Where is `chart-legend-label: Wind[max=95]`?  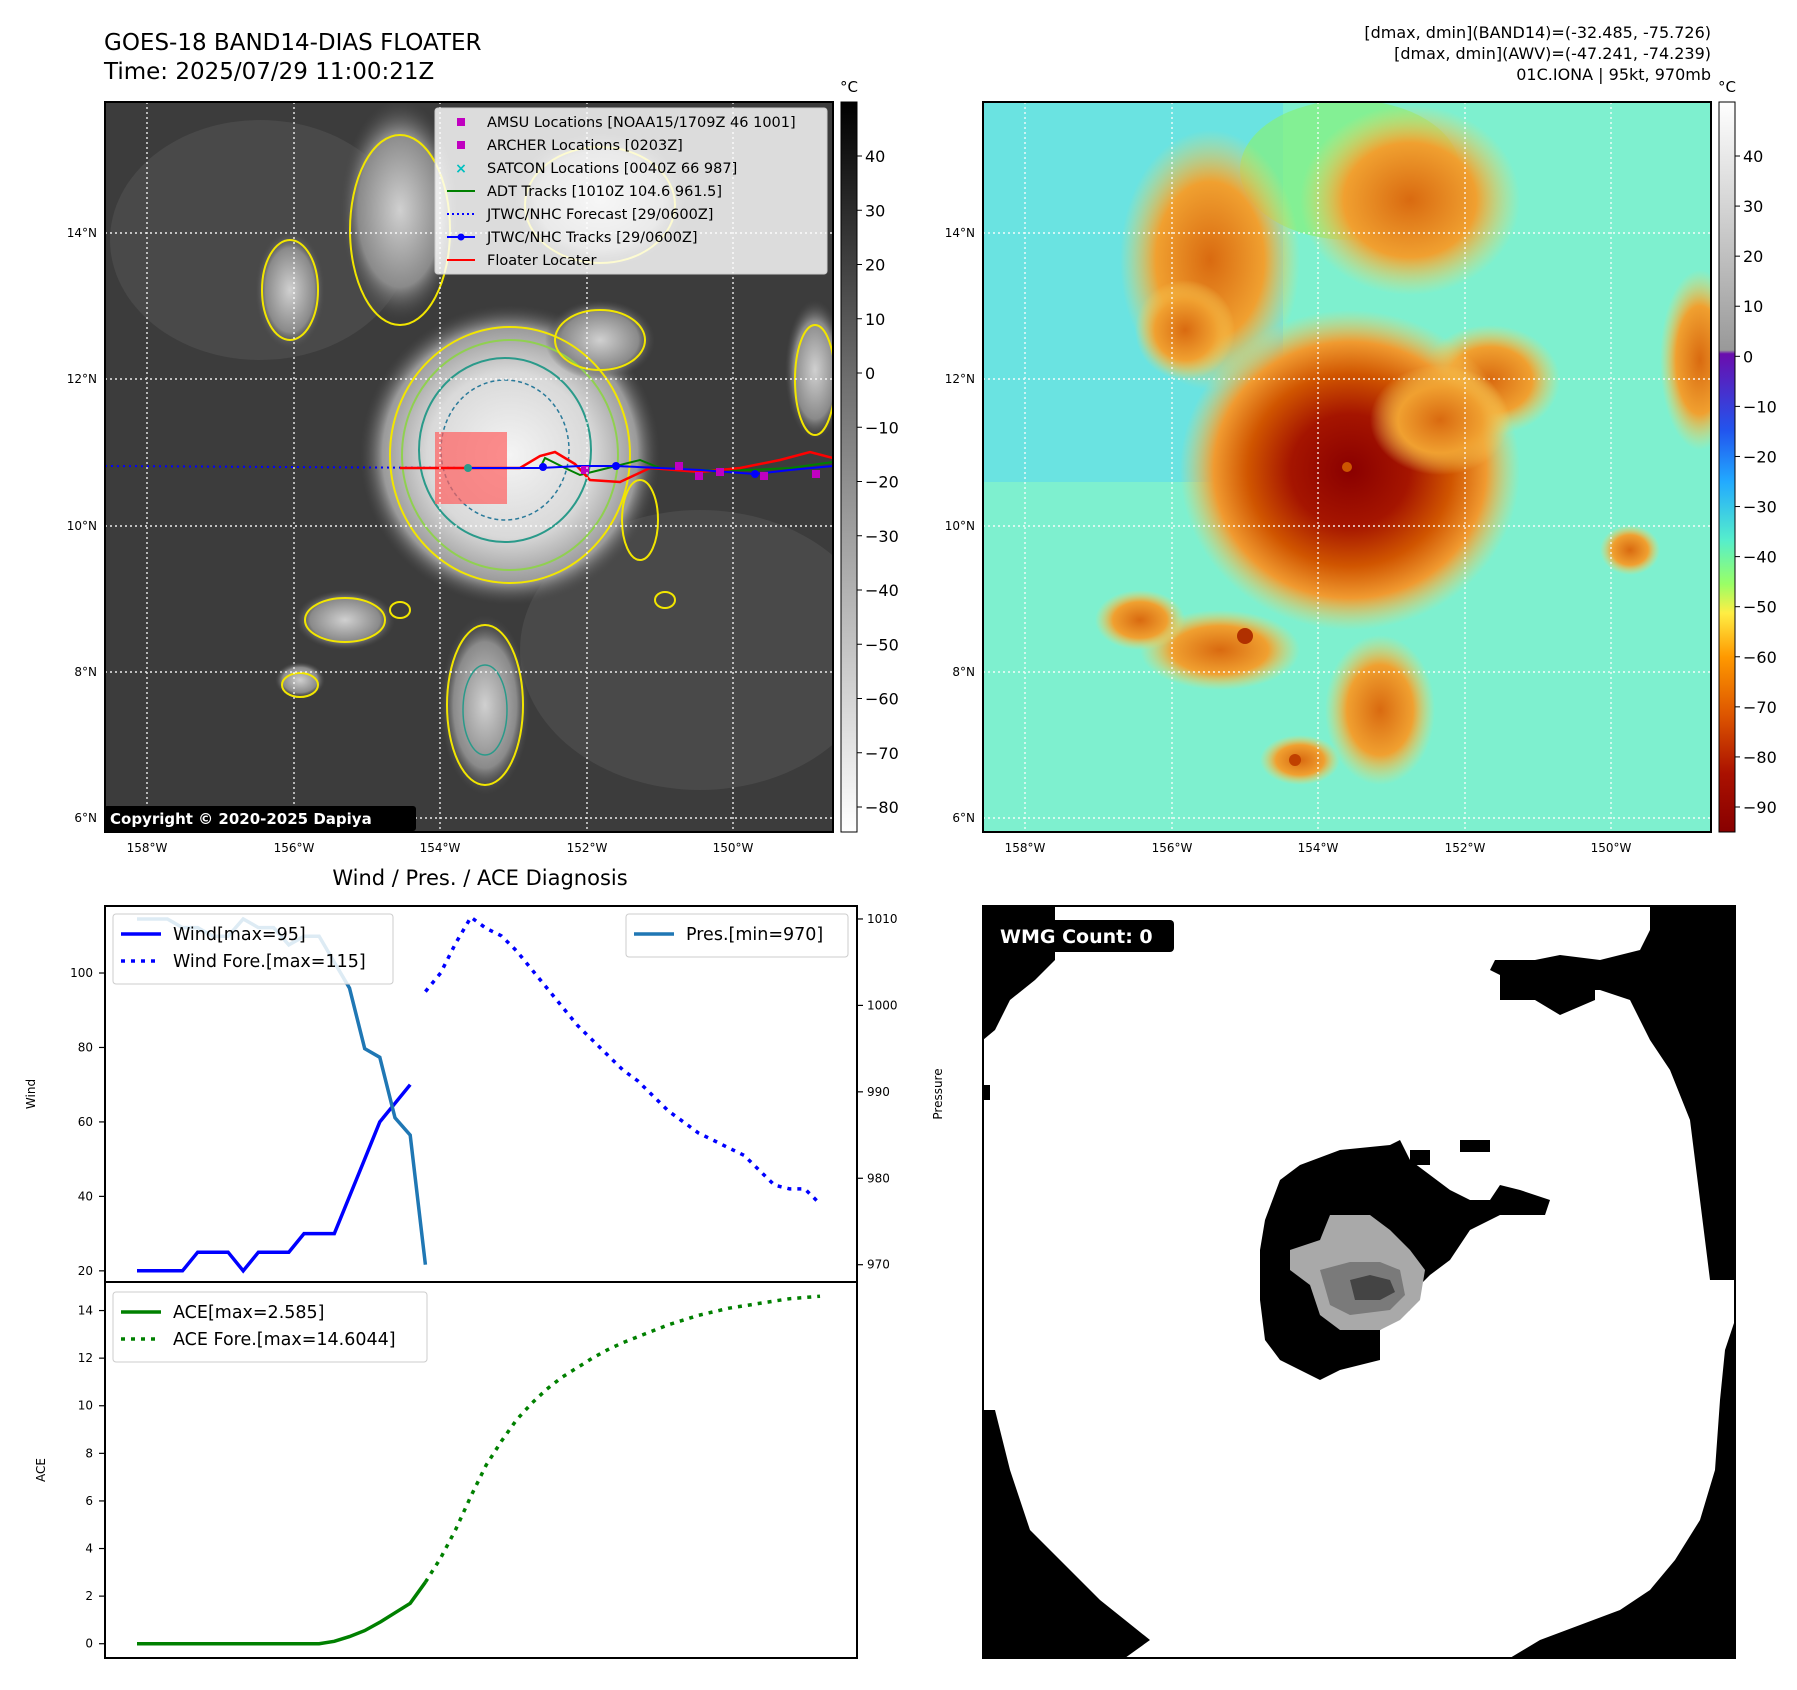 chart-legend-label: Wind[max=95] is located at coordinates (239, 935).